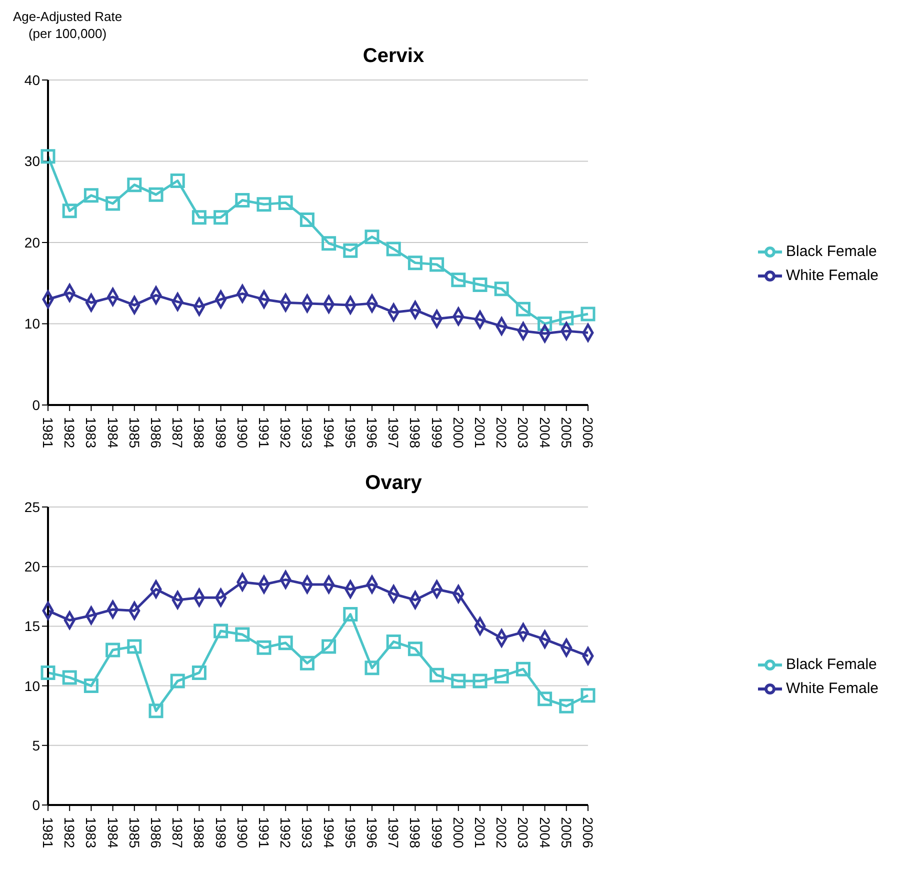  What do you see at coordinates (286, 832) in the screenshot?
I see `x-tick-label: 1992` at bounding box center [286, 832].